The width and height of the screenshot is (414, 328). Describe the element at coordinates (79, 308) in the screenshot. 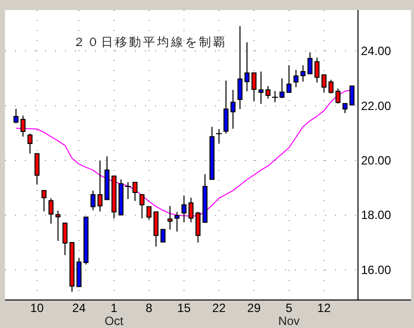

I see `x-tick-label: 24` at that location.